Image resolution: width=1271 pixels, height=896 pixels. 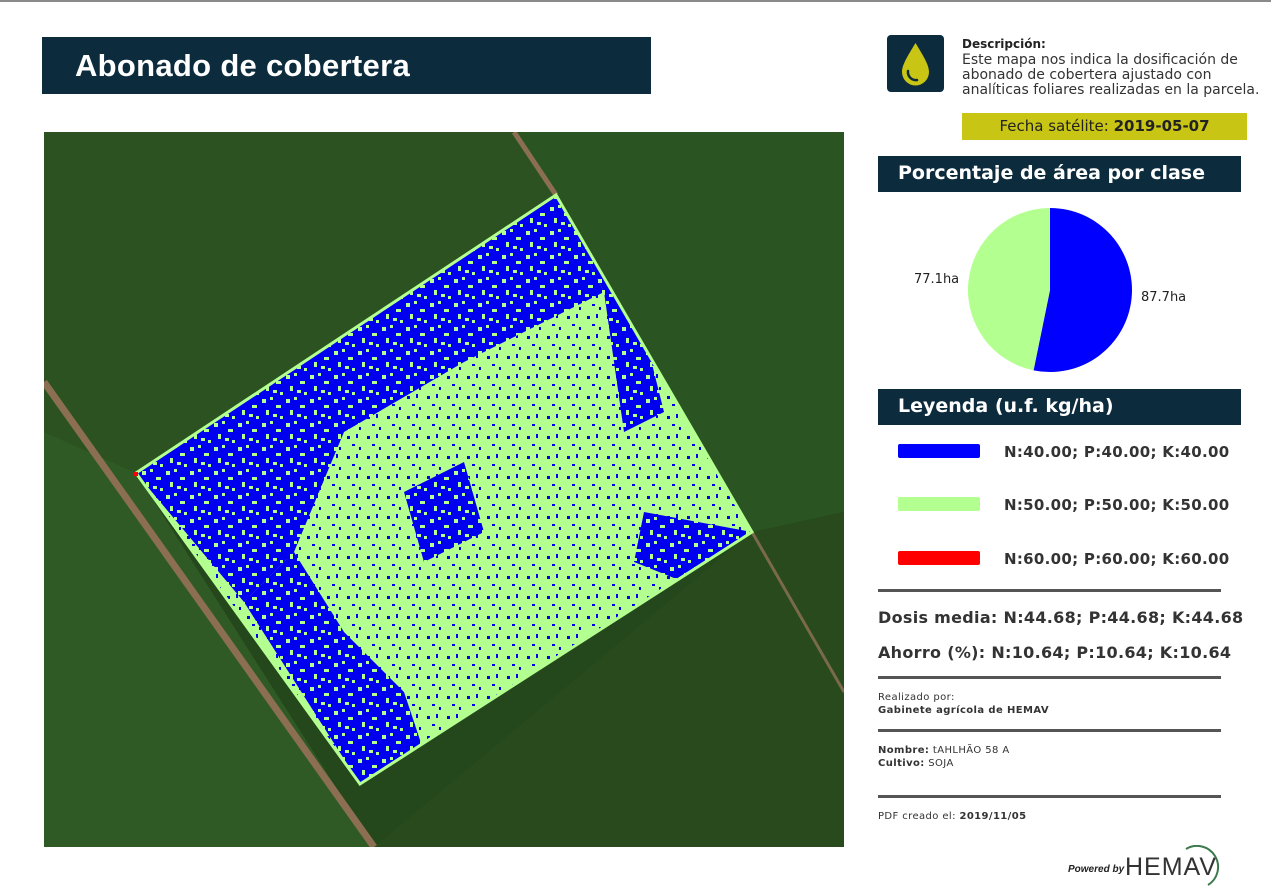 What do you see at coordinates (915, 63) in the screenshot?
I see `drop-icon` at bounding box center [915, 63].